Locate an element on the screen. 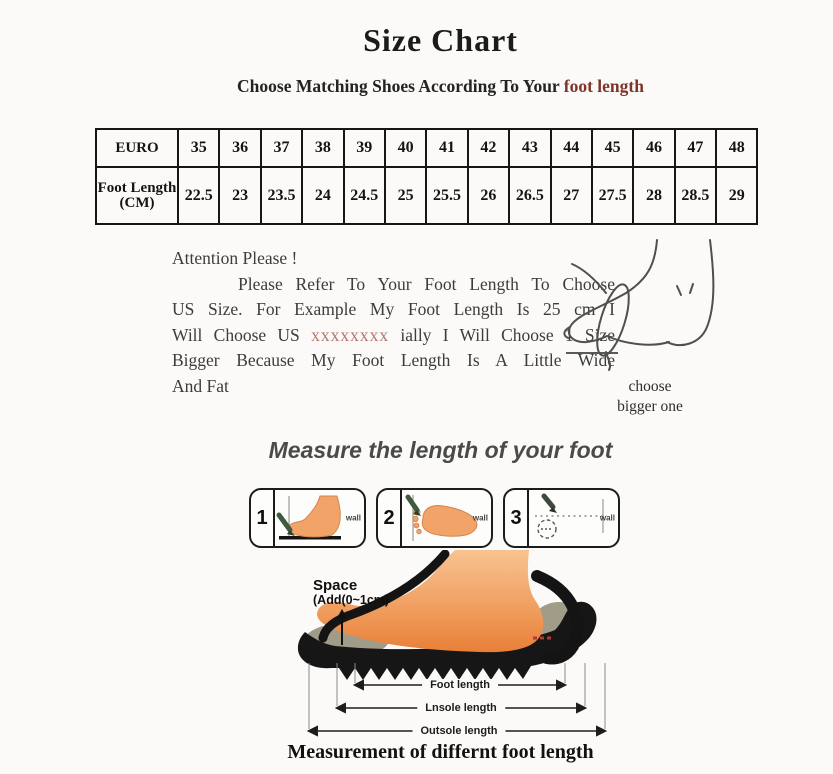 The width and height of the screenshot is (833, 774). step-panel-3: 3 wall is located at coordinates (561, 518).